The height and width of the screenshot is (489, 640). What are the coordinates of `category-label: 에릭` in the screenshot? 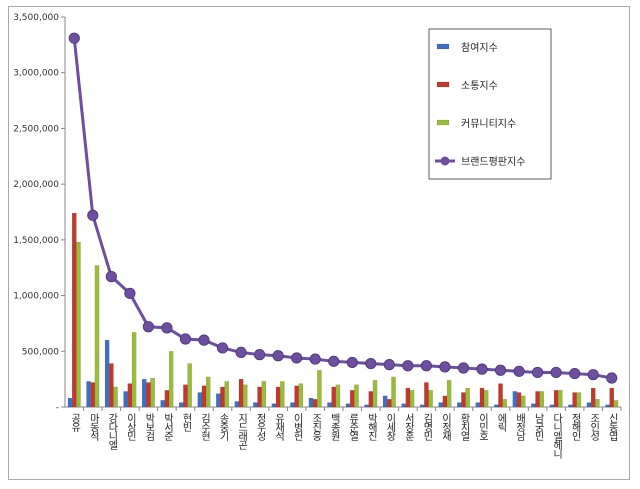 It's located at (501, 423).